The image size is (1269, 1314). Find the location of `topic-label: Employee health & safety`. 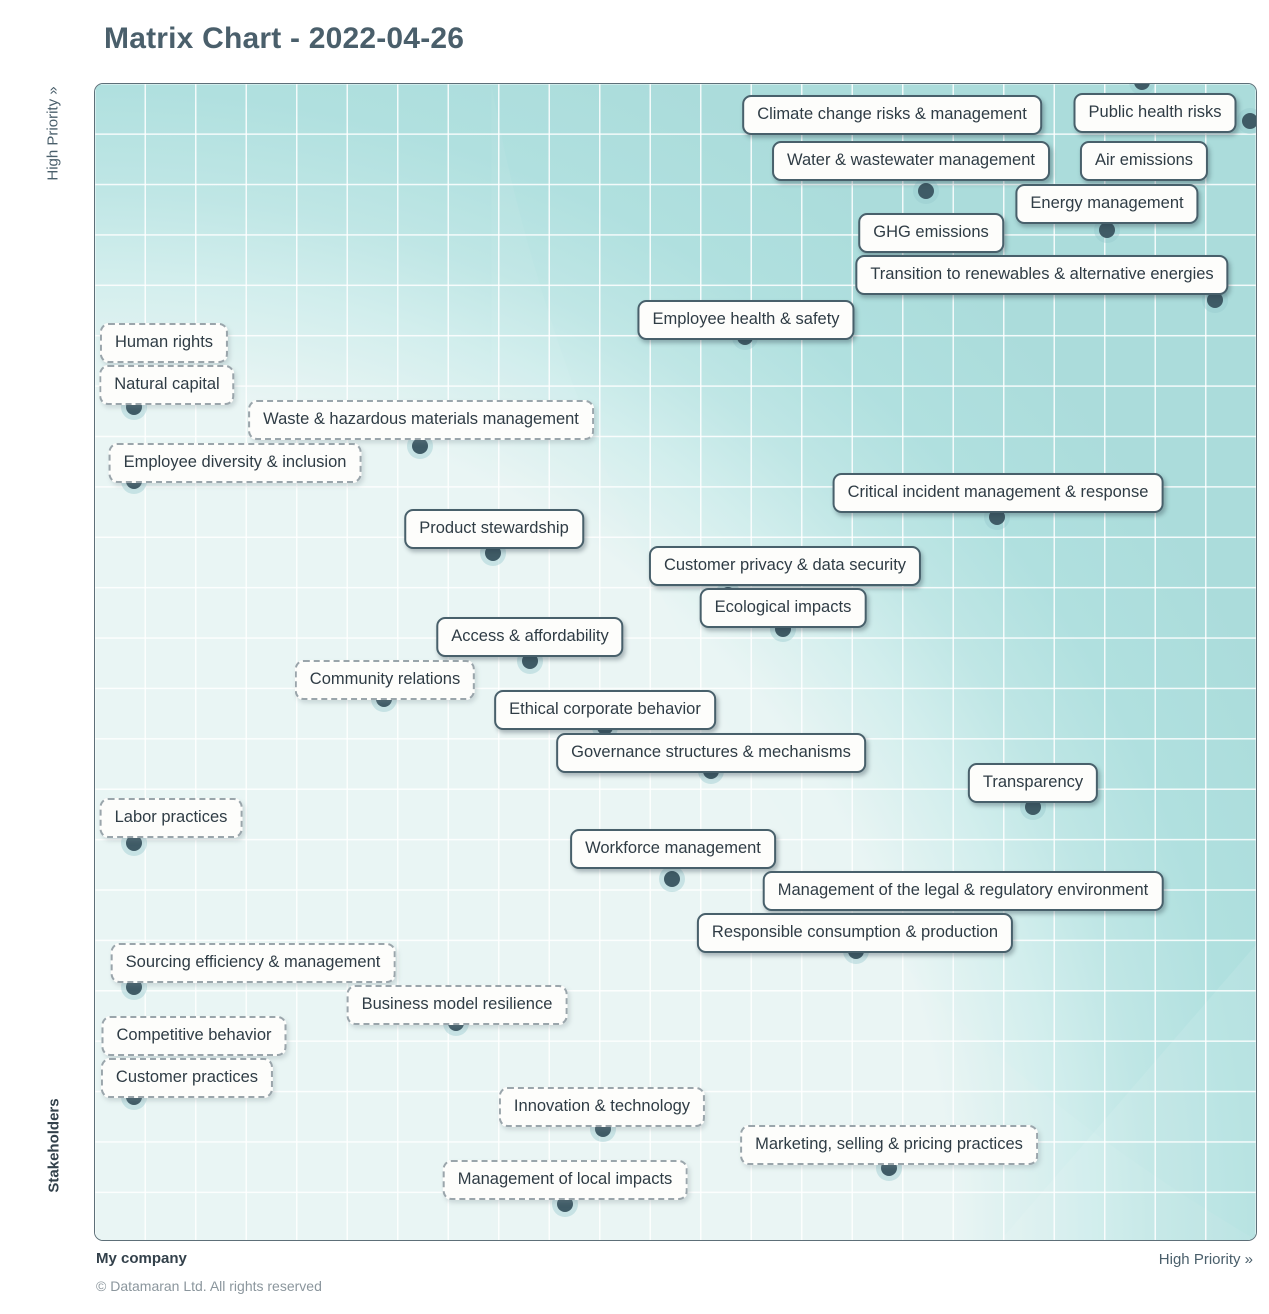

topic-label: Employee health & safety is located at coordinates (746, 320).